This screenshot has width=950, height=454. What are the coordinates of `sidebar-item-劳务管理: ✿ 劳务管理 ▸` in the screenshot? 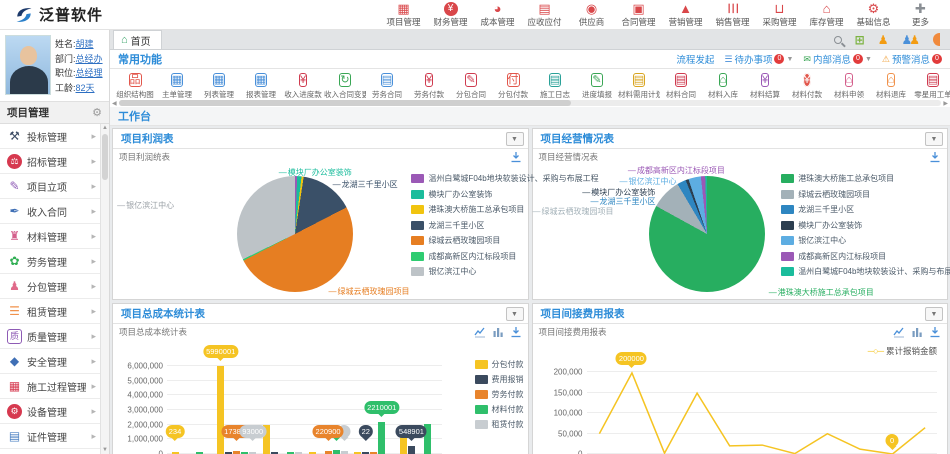 It's located at (50, 261).